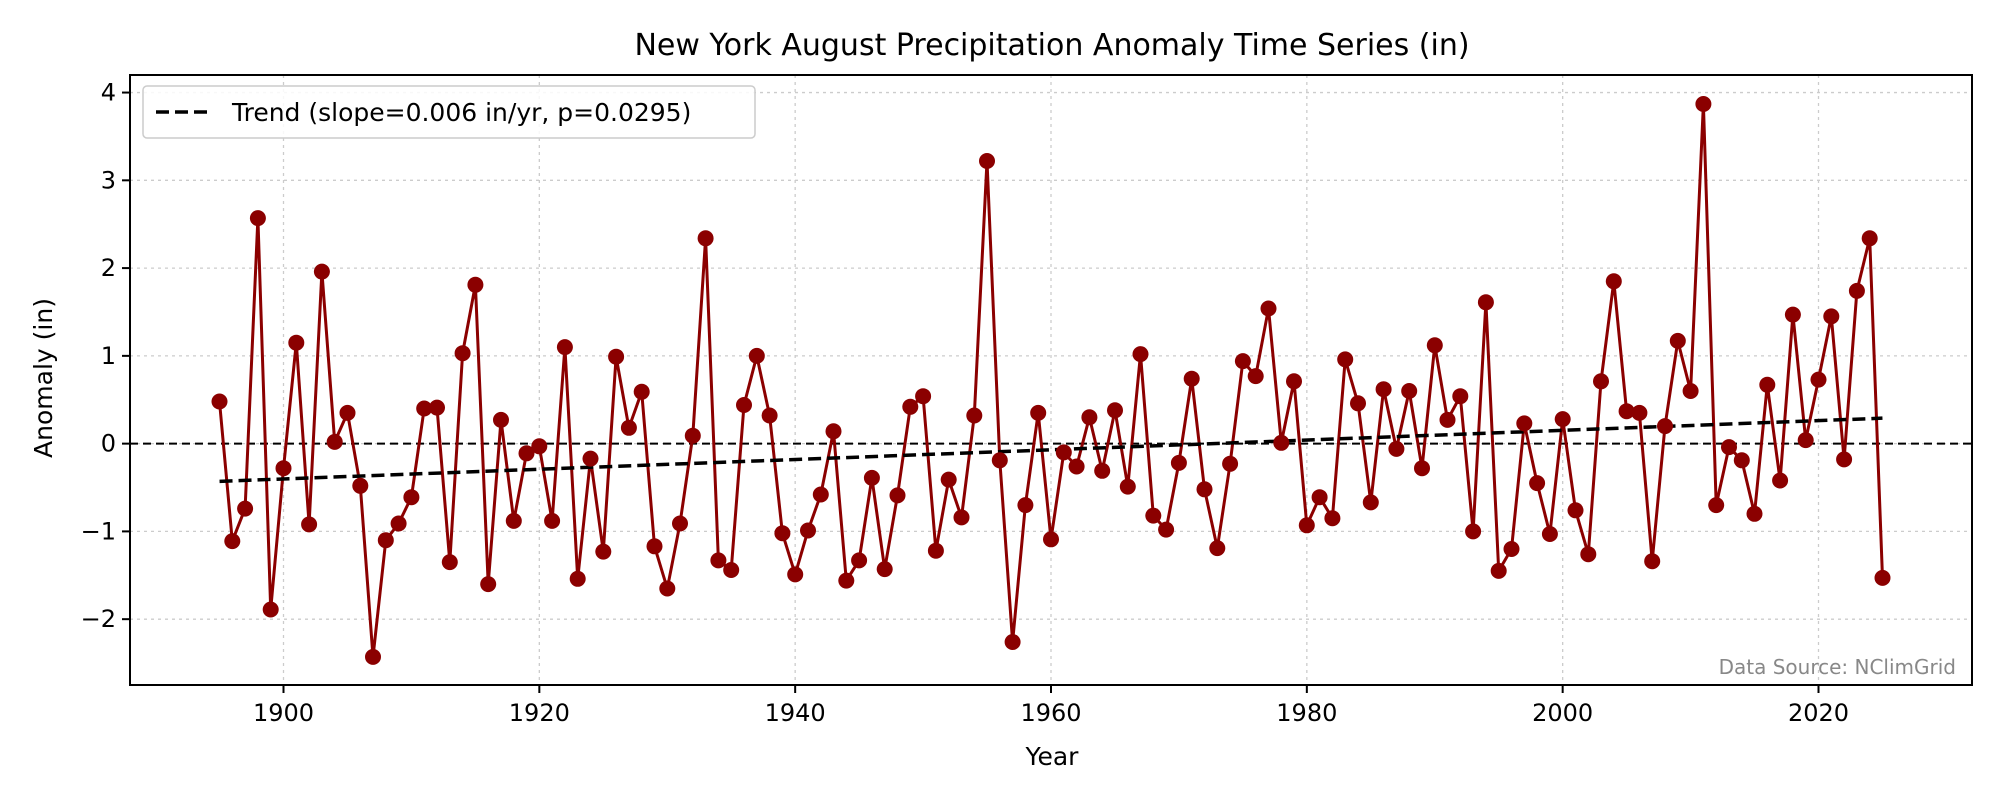  Describe the element at coordinates (1882, 577) in the screenshot. I see `data-point-2025` at that location.